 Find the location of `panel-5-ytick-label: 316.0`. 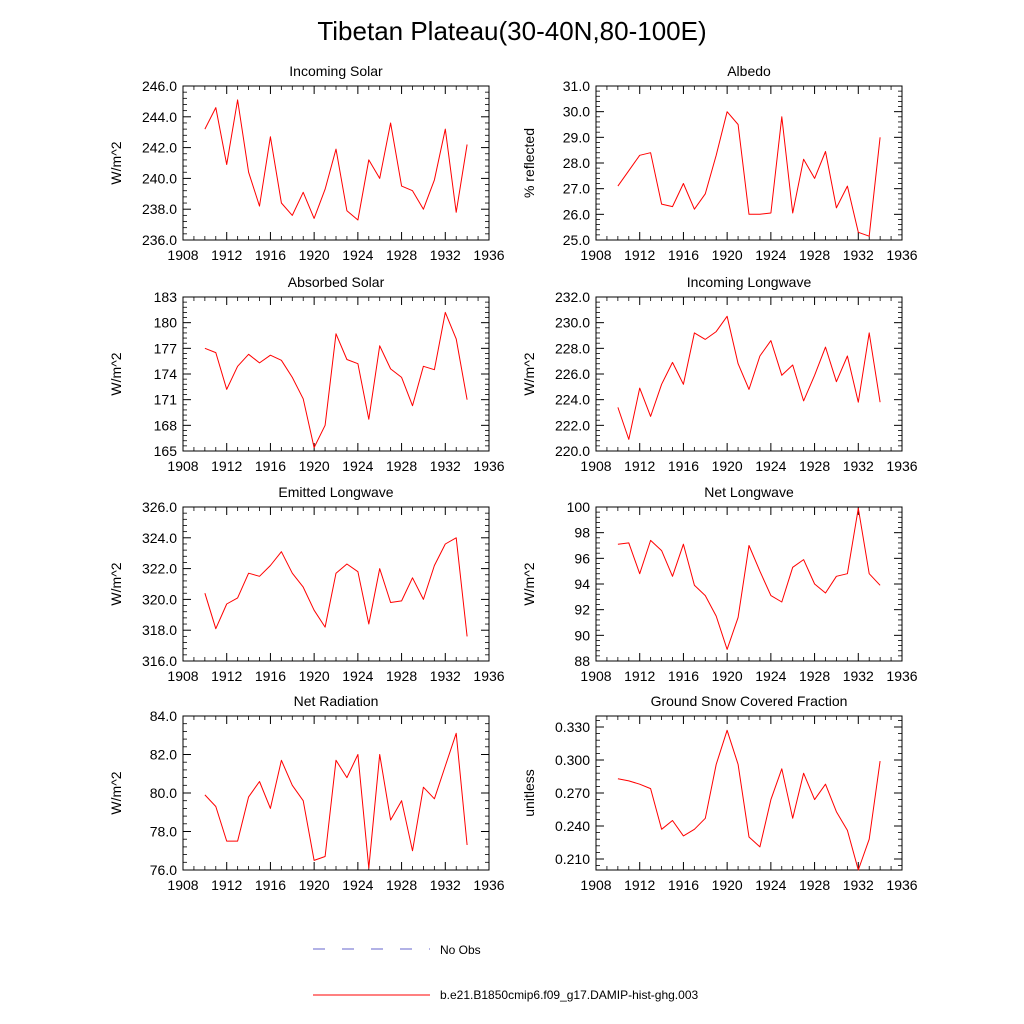

panel-5-ytick-label: 316.0 is located at coordinates (159, 661).